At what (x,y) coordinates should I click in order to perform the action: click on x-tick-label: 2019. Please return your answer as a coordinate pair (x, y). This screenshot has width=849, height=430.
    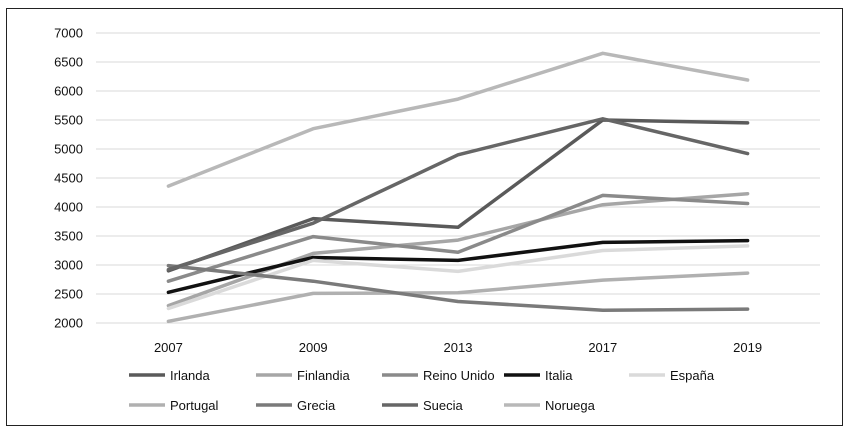
    Looking at the image, I should click on (747, 347).